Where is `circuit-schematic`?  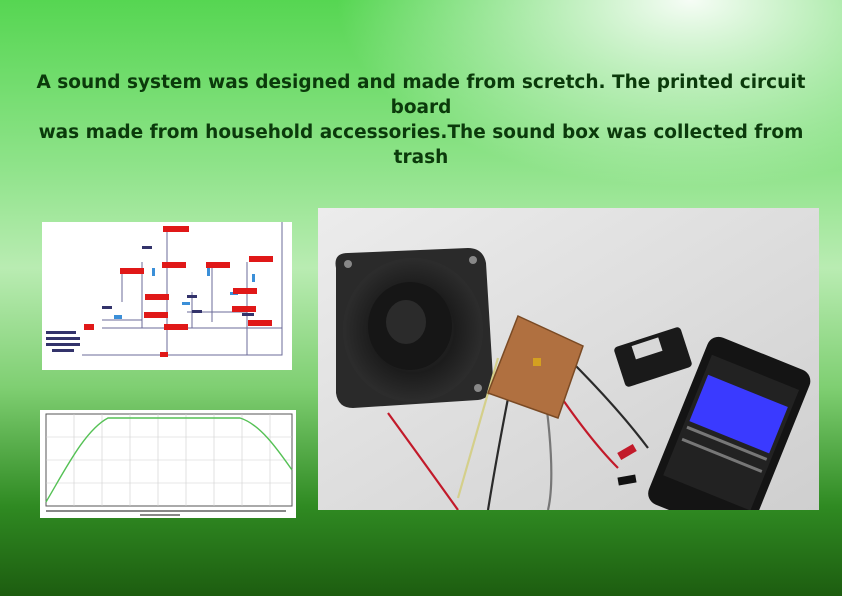 circuit-schematic is located at coordinates (167, 296).